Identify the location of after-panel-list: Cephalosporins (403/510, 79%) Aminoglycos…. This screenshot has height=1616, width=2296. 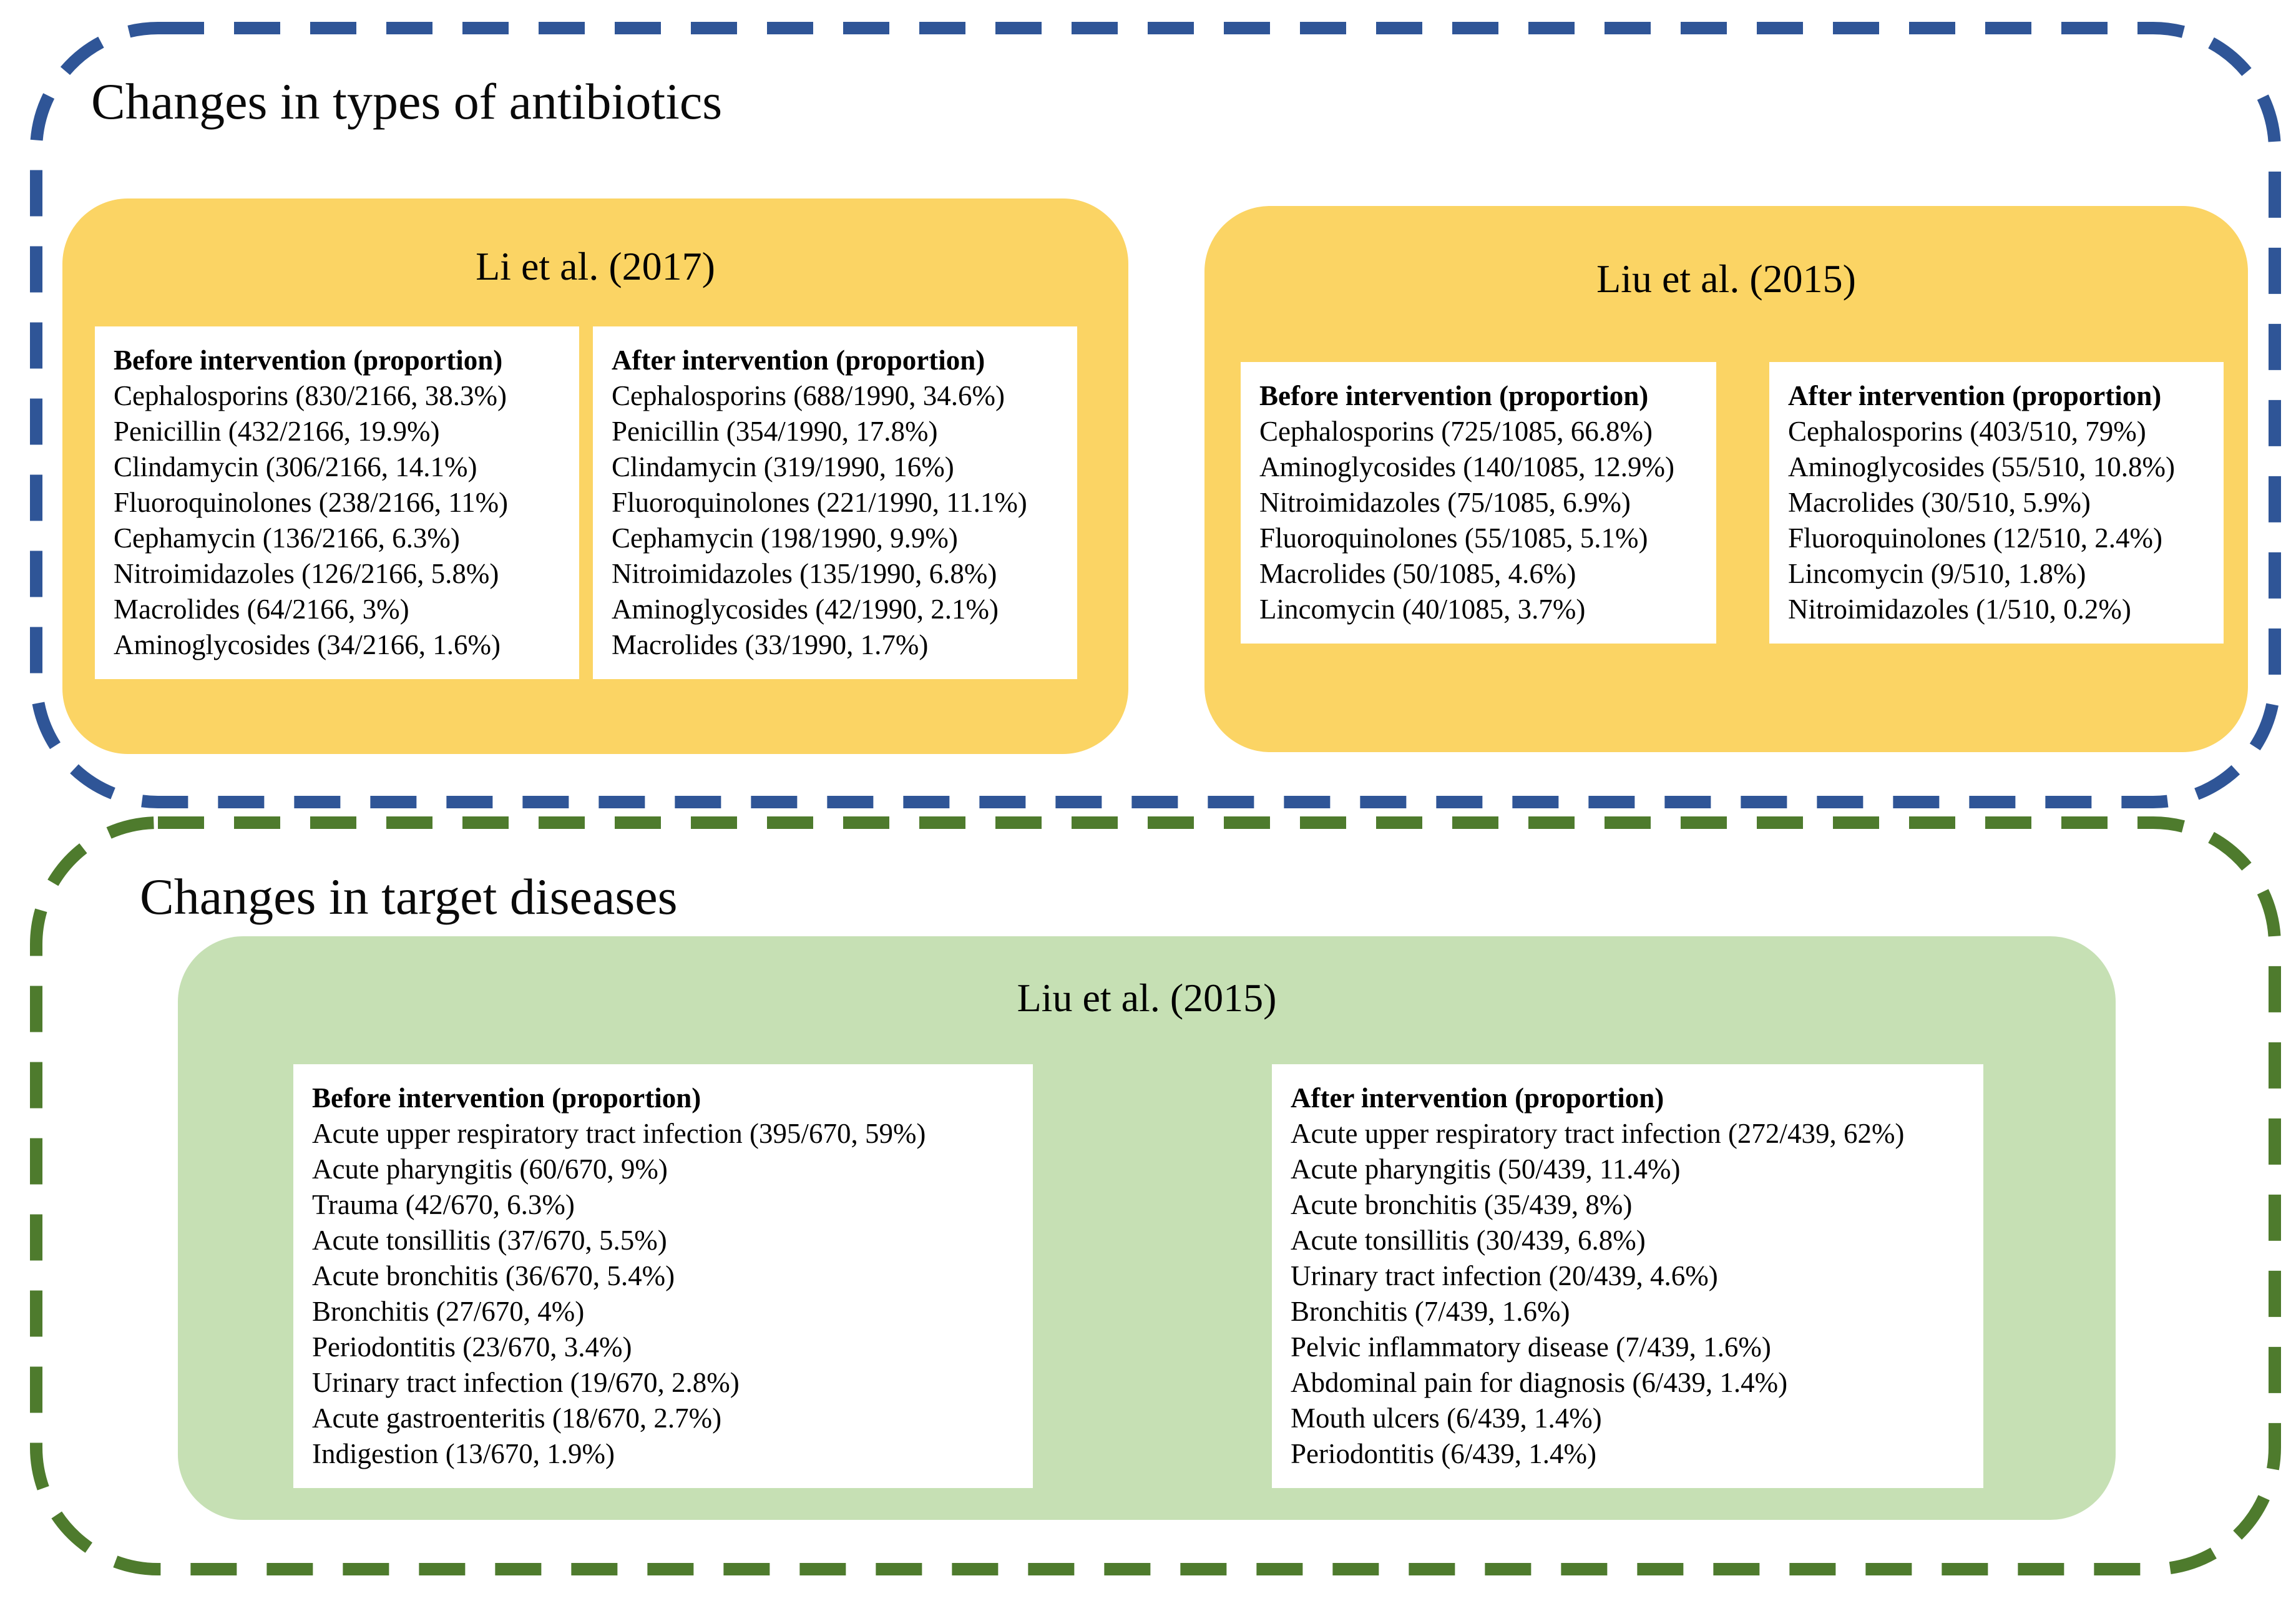
(1996, 520).